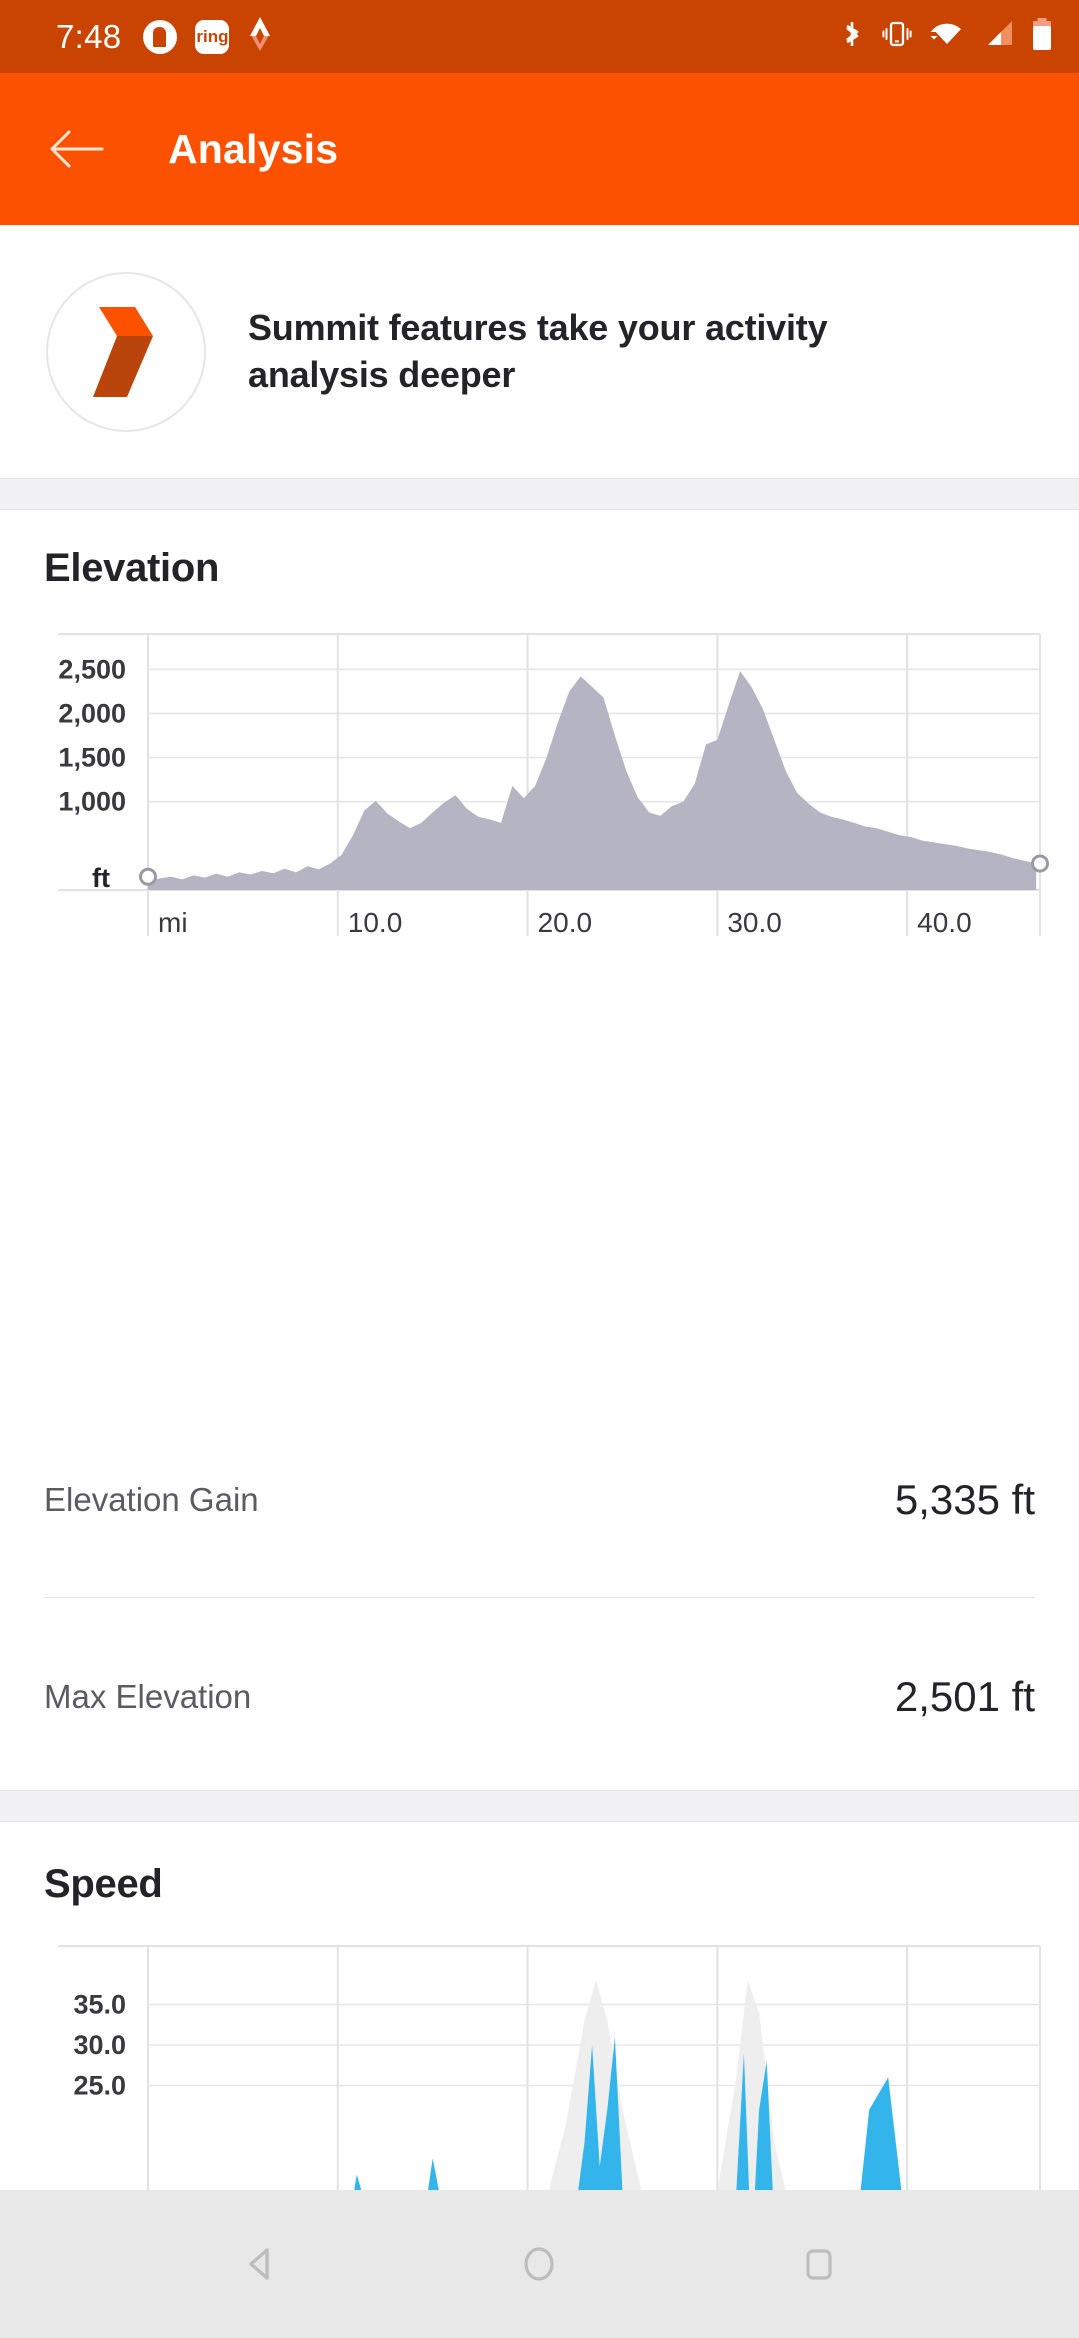 The width and height of the screenshot is (1079, 2338). What do you see at coordinates (1042, 36) in the screenshot?
I see `battery-icon` at bounding box center [1042, 36].